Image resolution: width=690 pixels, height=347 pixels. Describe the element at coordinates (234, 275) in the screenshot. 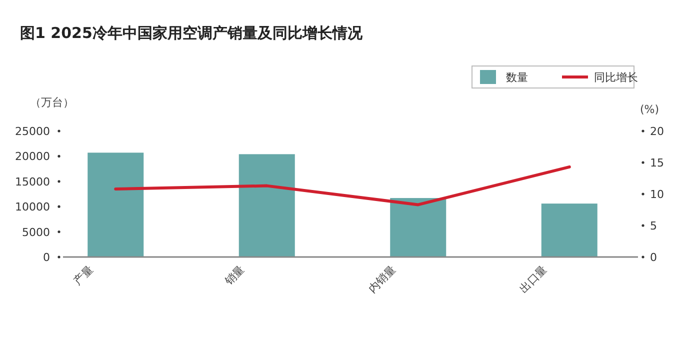

I see `x-tick-label: 销量` at that location.